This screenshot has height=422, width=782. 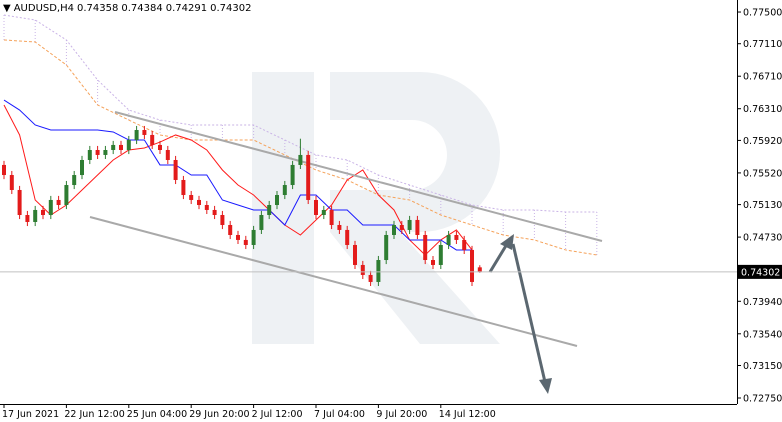 What do you see at coordinates (94, 414) in the screenshot?
I see `x-tick-label: 22 Jun 12:00` at bounding box center [94, 414].